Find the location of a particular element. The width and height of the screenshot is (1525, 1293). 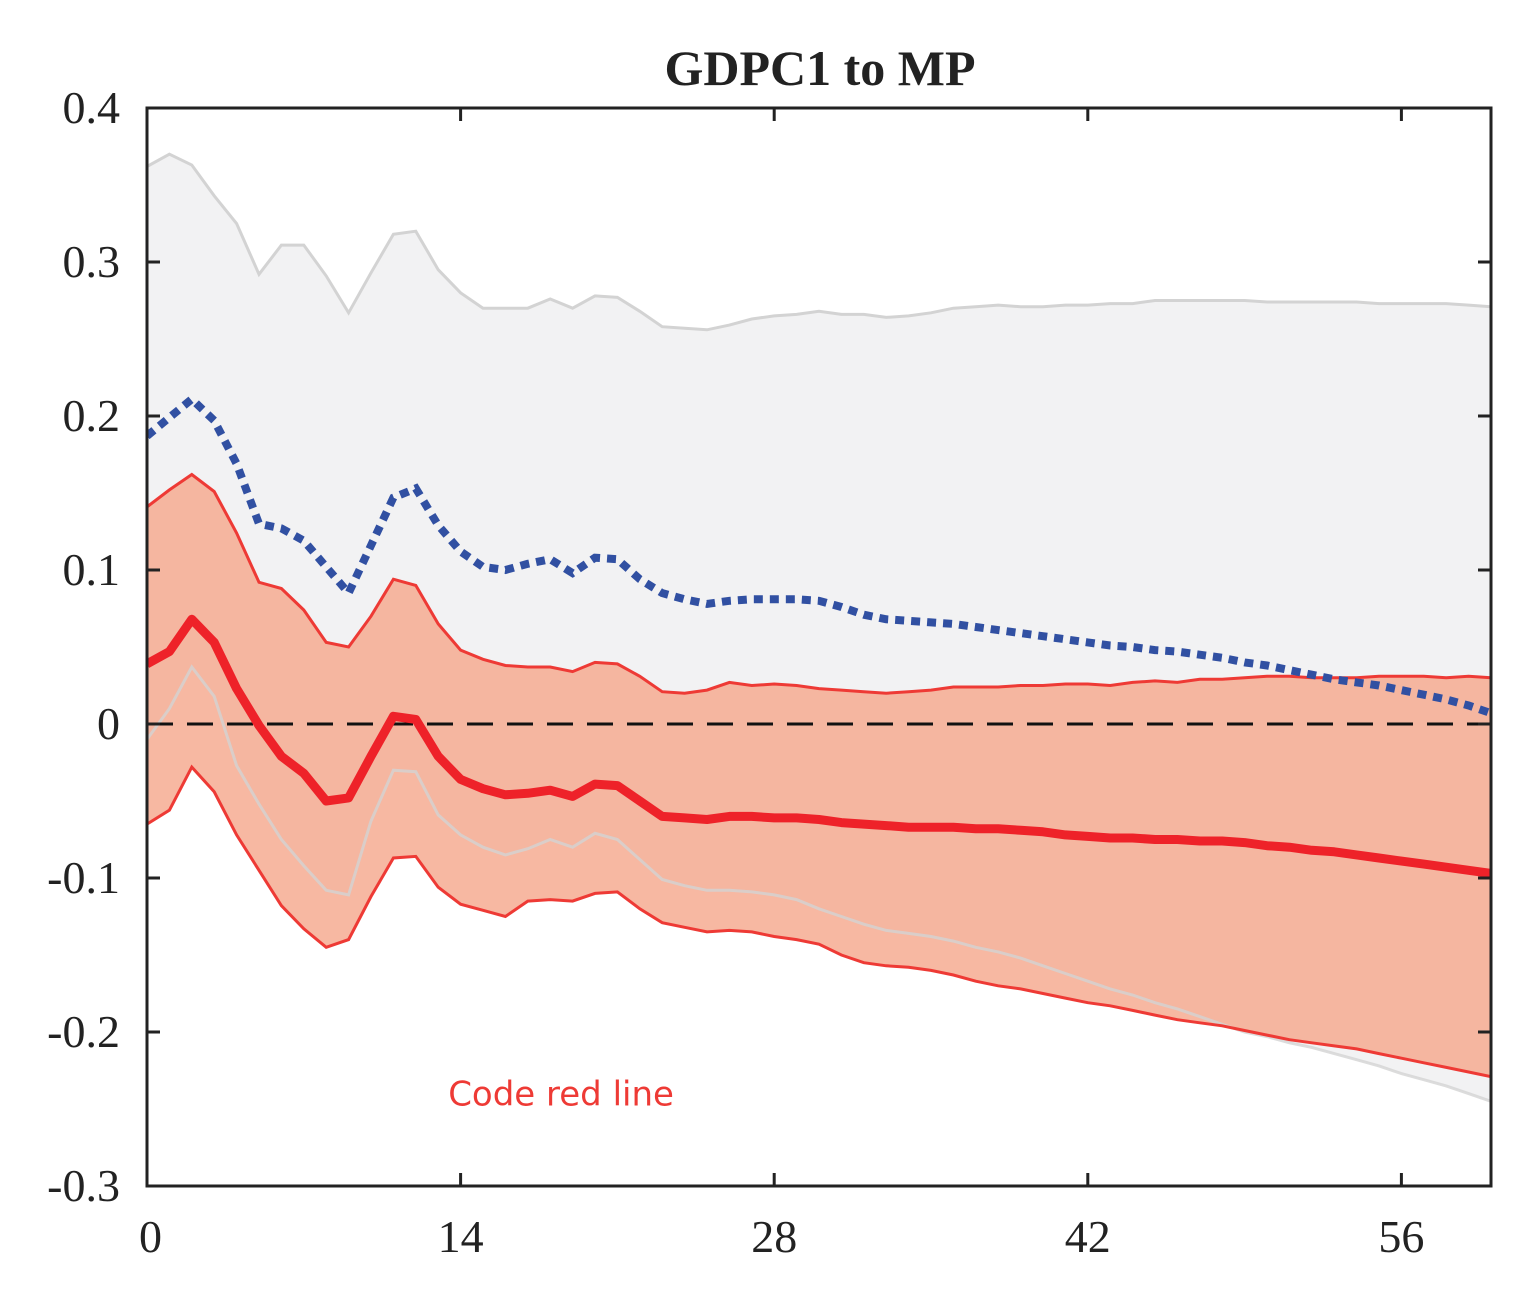

y-tick-label: 0.4 is located at coordinates (92, 107).